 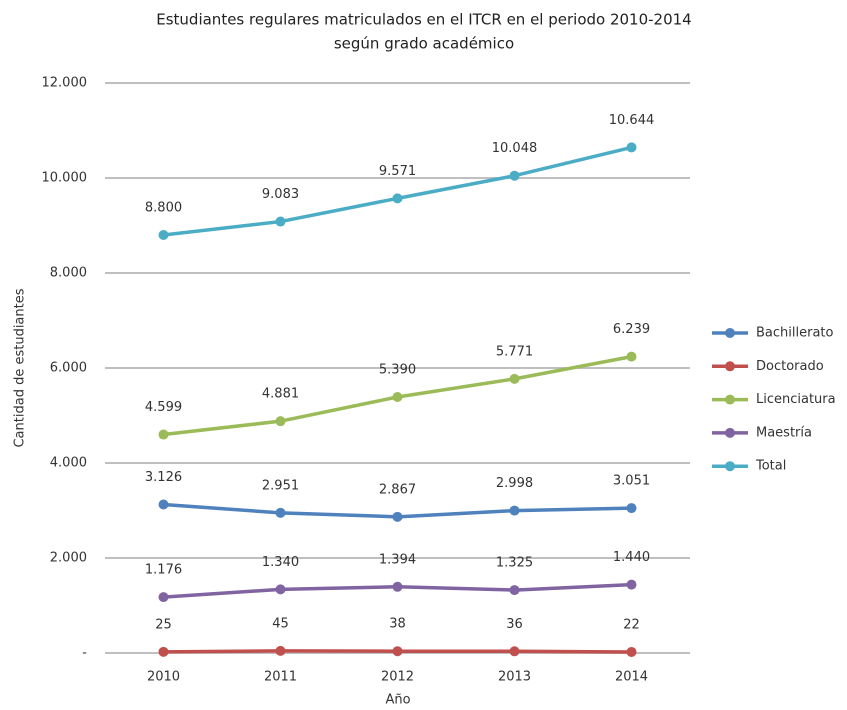 I want to click on chart-title: según grado académico, so click(x=424, y=44).